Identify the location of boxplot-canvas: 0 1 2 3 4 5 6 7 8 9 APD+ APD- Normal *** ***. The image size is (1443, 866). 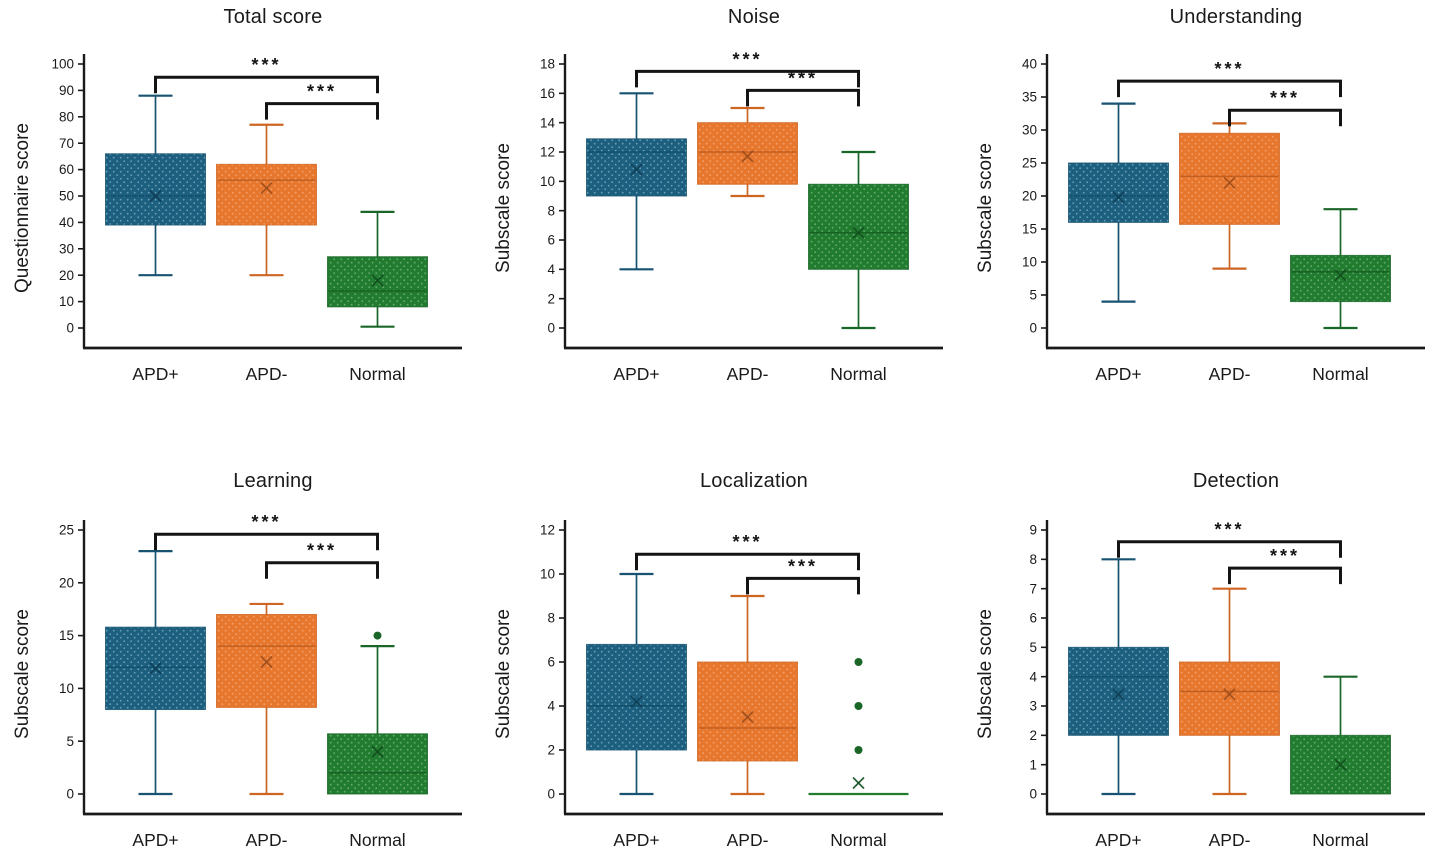
(1227, 685).